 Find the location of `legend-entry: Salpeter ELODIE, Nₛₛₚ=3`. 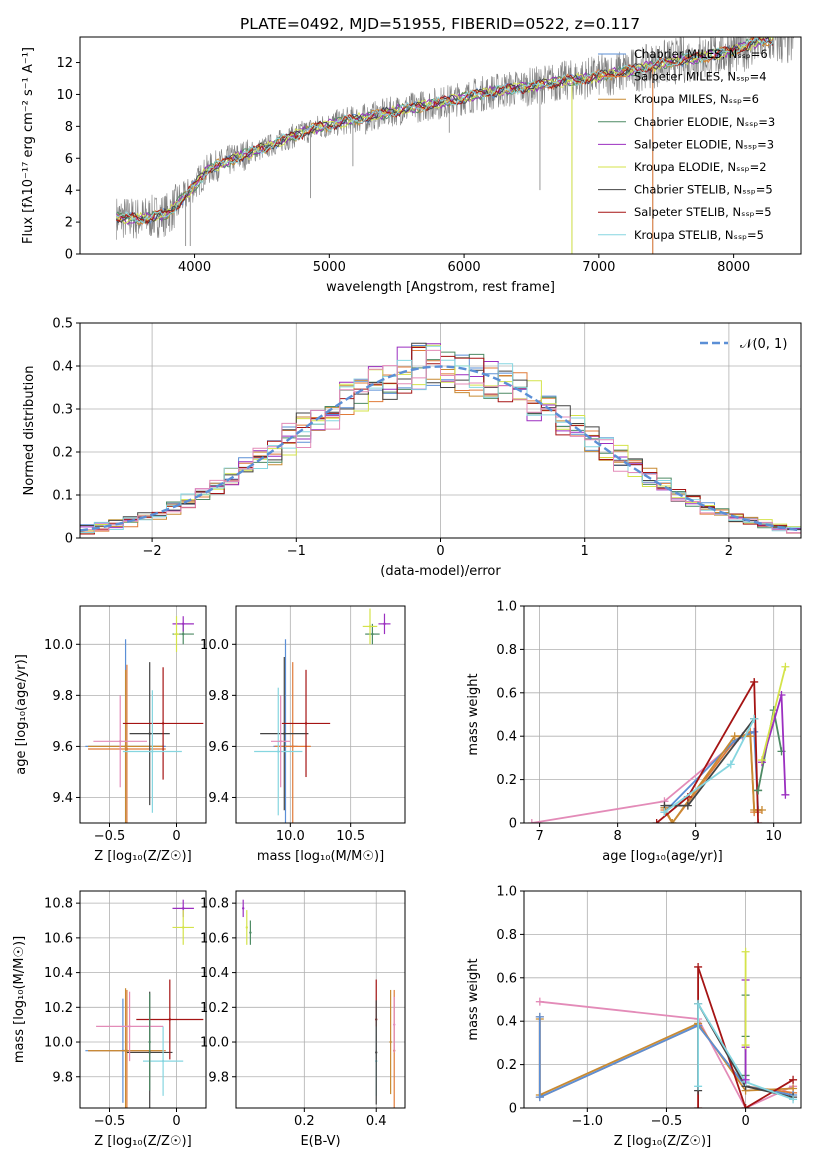

legend-entry: Salpeter ELODIE, Nₛₛₚ=3 is located at coordinates (704, 144).